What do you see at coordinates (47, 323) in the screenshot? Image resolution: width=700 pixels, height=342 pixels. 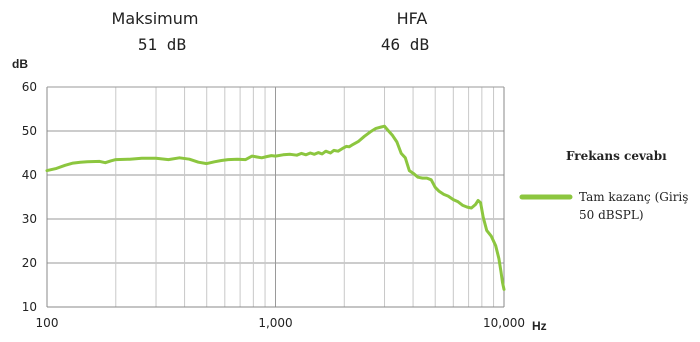 I see `x-tick-label: 100` at bounding box center [47, 323].